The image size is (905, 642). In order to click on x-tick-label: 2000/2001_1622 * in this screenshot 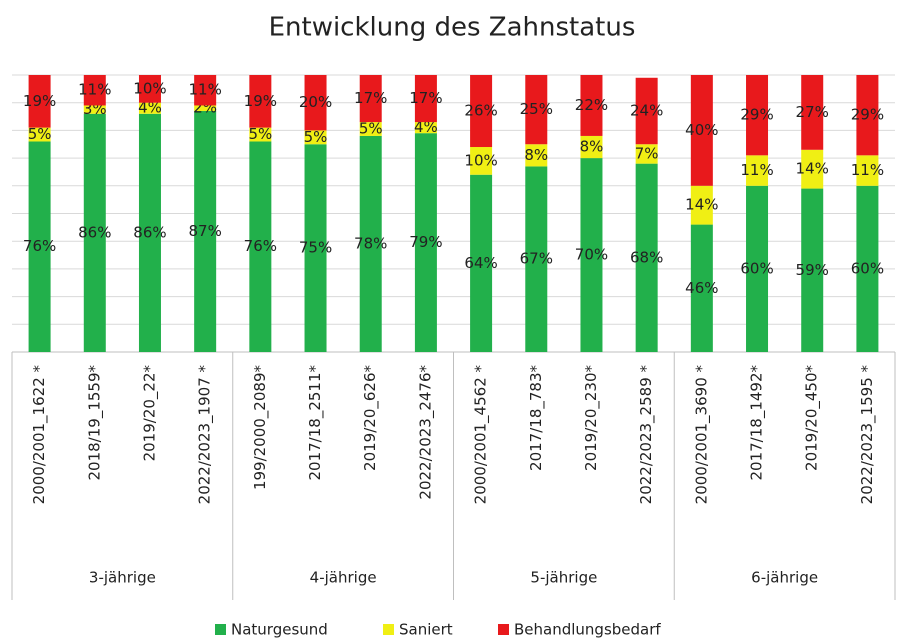, I will do `click(39, 435)`.